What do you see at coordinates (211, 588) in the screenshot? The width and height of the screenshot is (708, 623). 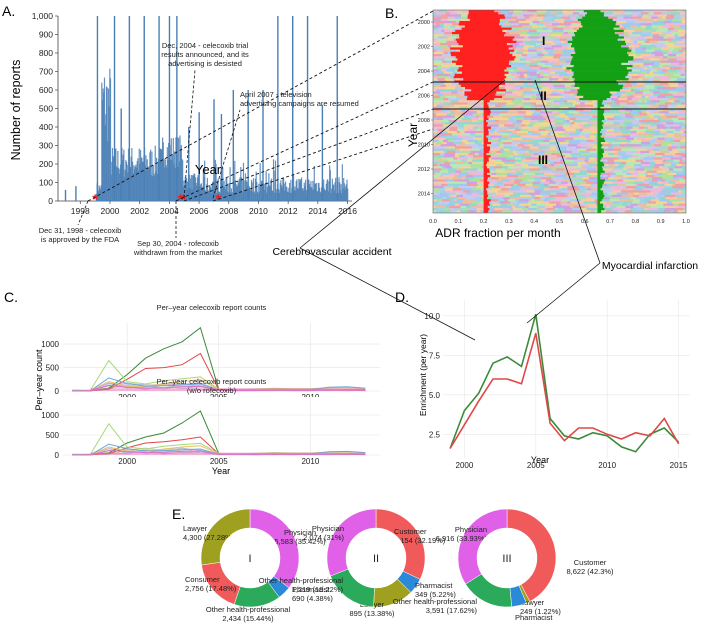 I see `donut-slice-value: 2,756 (17.48%)` at bounding box center [211, 588].